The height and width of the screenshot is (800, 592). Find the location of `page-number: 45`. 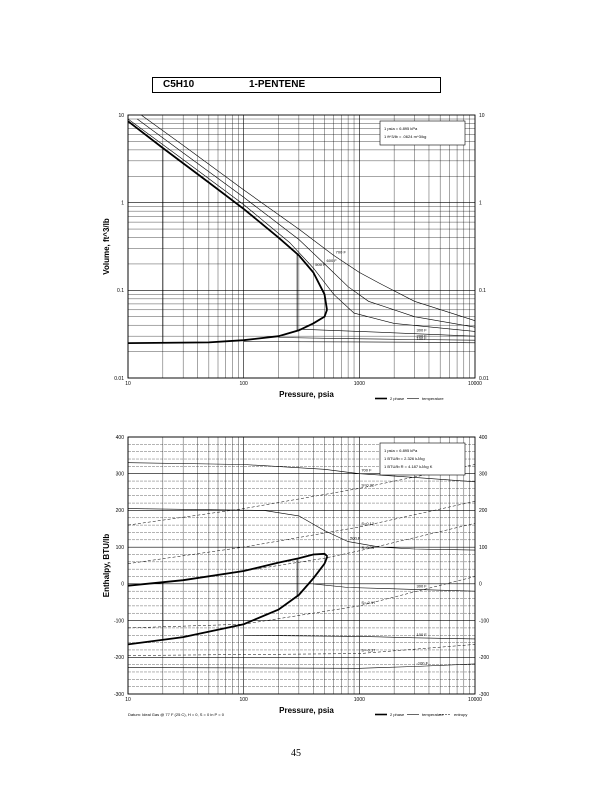

page-number: 45 is located at coordinates (296, 753).